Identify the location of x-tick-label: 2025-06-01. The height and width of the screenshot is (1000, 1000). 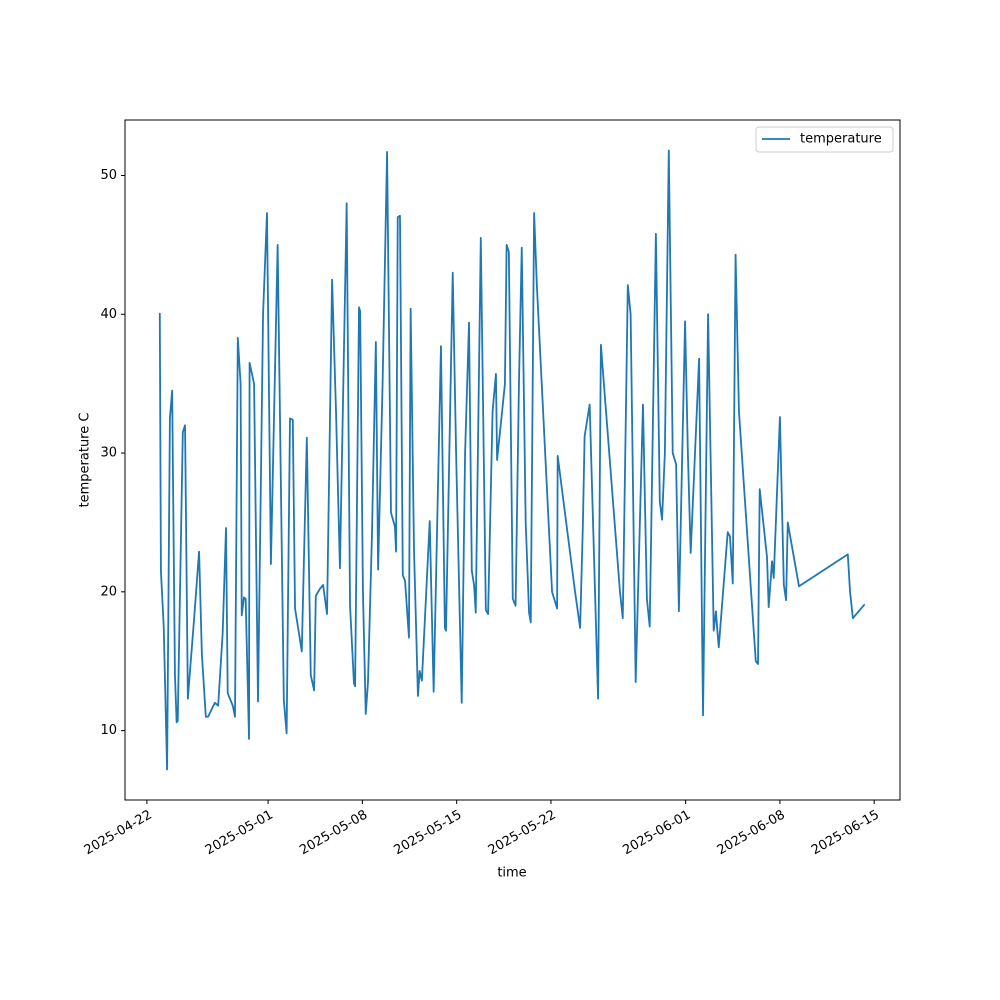
(656, 833).